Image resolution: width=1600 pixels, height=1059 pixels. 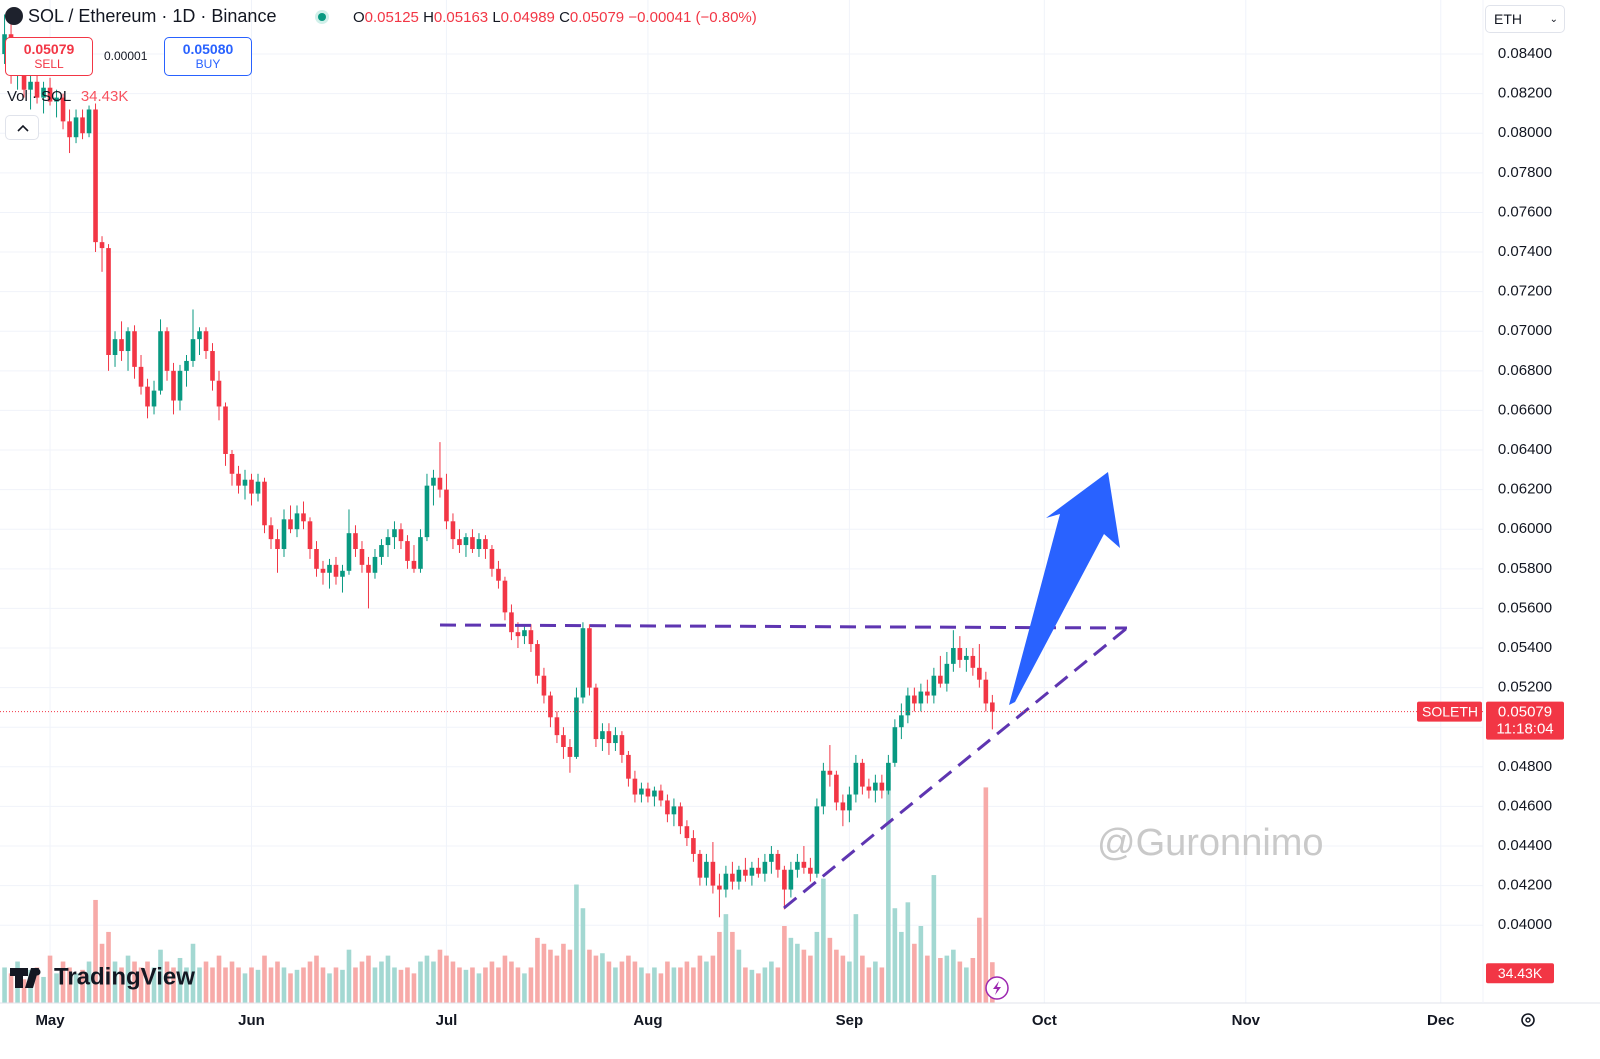 What do you see at coordinates (14, 16) in the screenshot?
I see `symbol-icon` at bounding box center [14, 16].